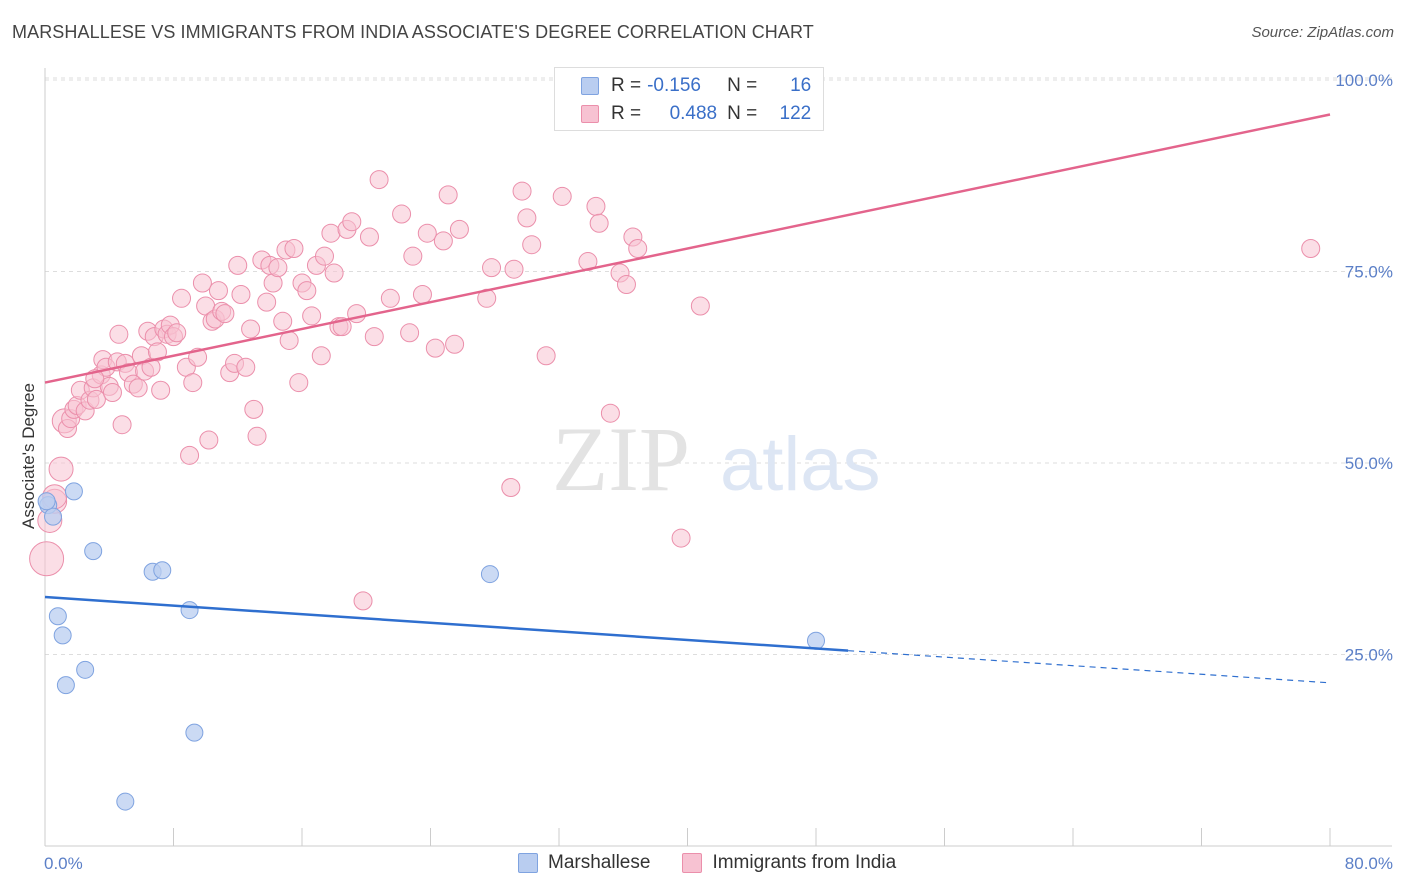 The height and width of the screenshot is (892, 1406). Describe the element at coordinates (1322, 32) in the screenshot. I see `source-label: Source: ZipAtlas.com` at that location.